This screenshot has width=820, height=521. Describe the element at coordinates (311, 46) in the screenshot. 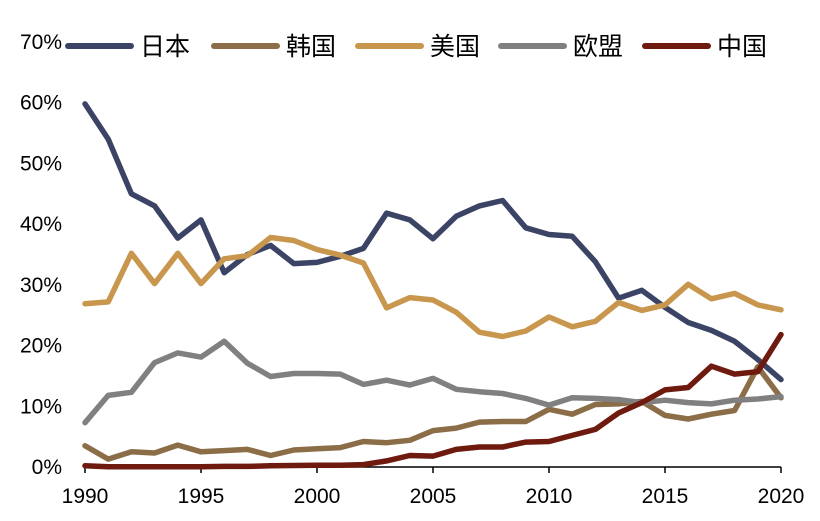

I see `legend-label: 韩国` at that location.